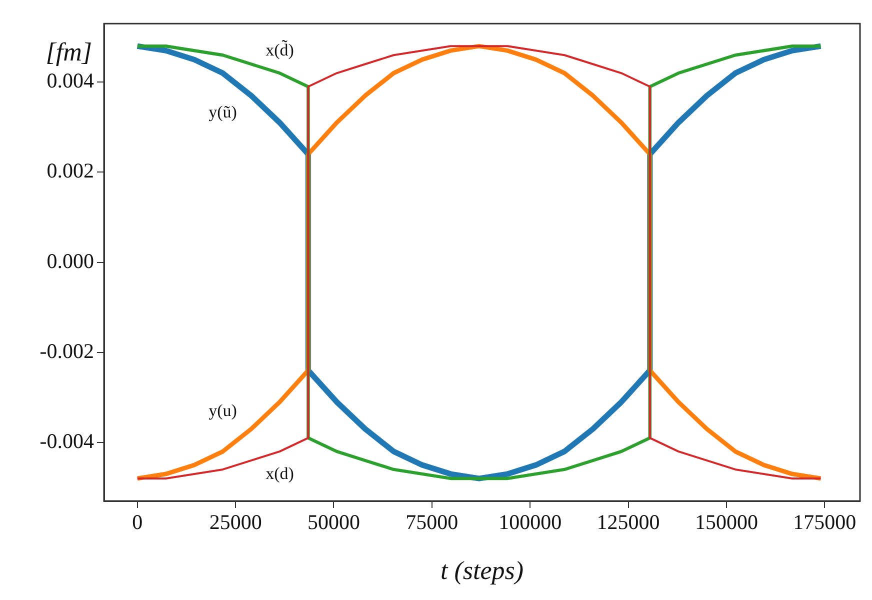 Image resolution: width=872 pixels, height=600 pixels. What do you see at coordinates (628, 522) in the screenshot?
I see `x-tick-label: 125000` at bounding box center [628, 522].